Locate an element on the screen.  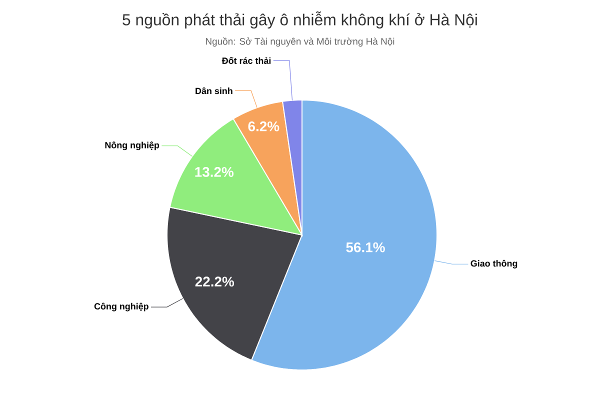
slice-label: Nông nghiệp is located at coordinates (132, 146).